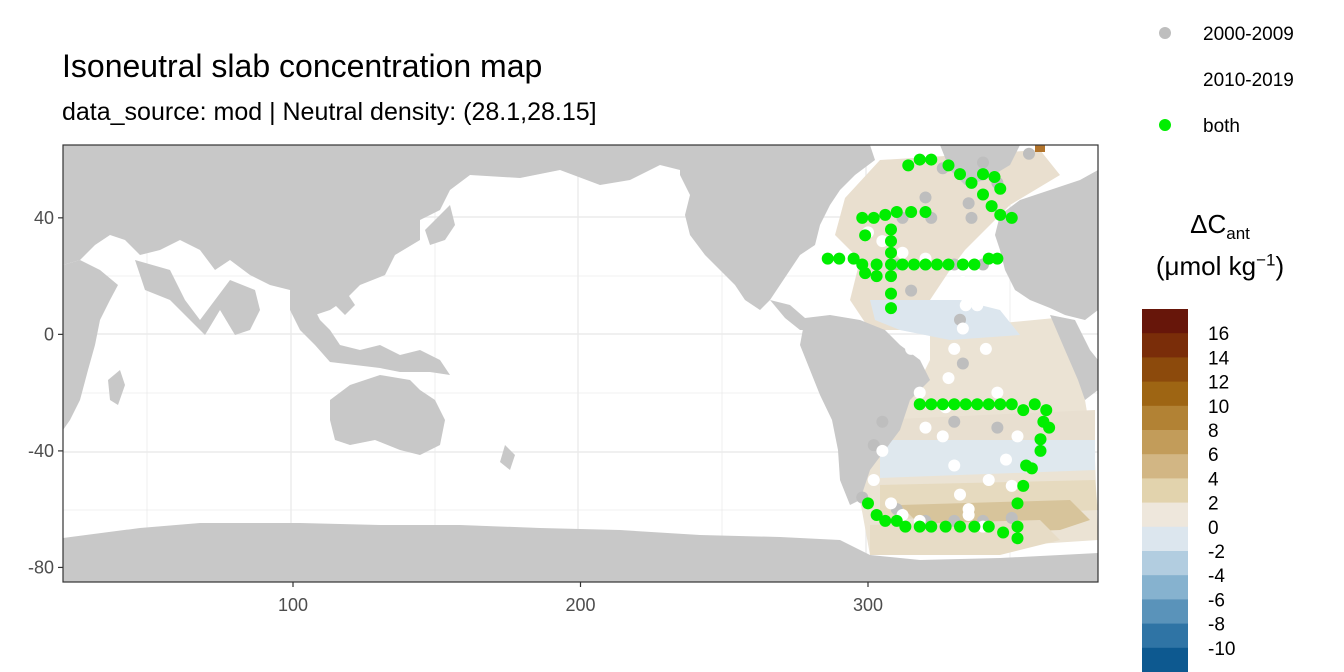 This screenshot has width=1344, height=672. I want to click on y-tick-label: -40, so click(41, 451).